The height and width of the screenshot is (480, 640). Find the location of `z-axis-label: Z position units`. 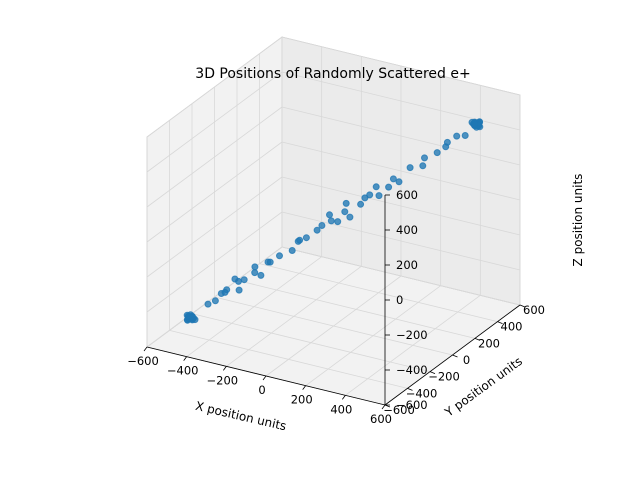

z-axis-label: Z position units is located at coordinates (578, 220).